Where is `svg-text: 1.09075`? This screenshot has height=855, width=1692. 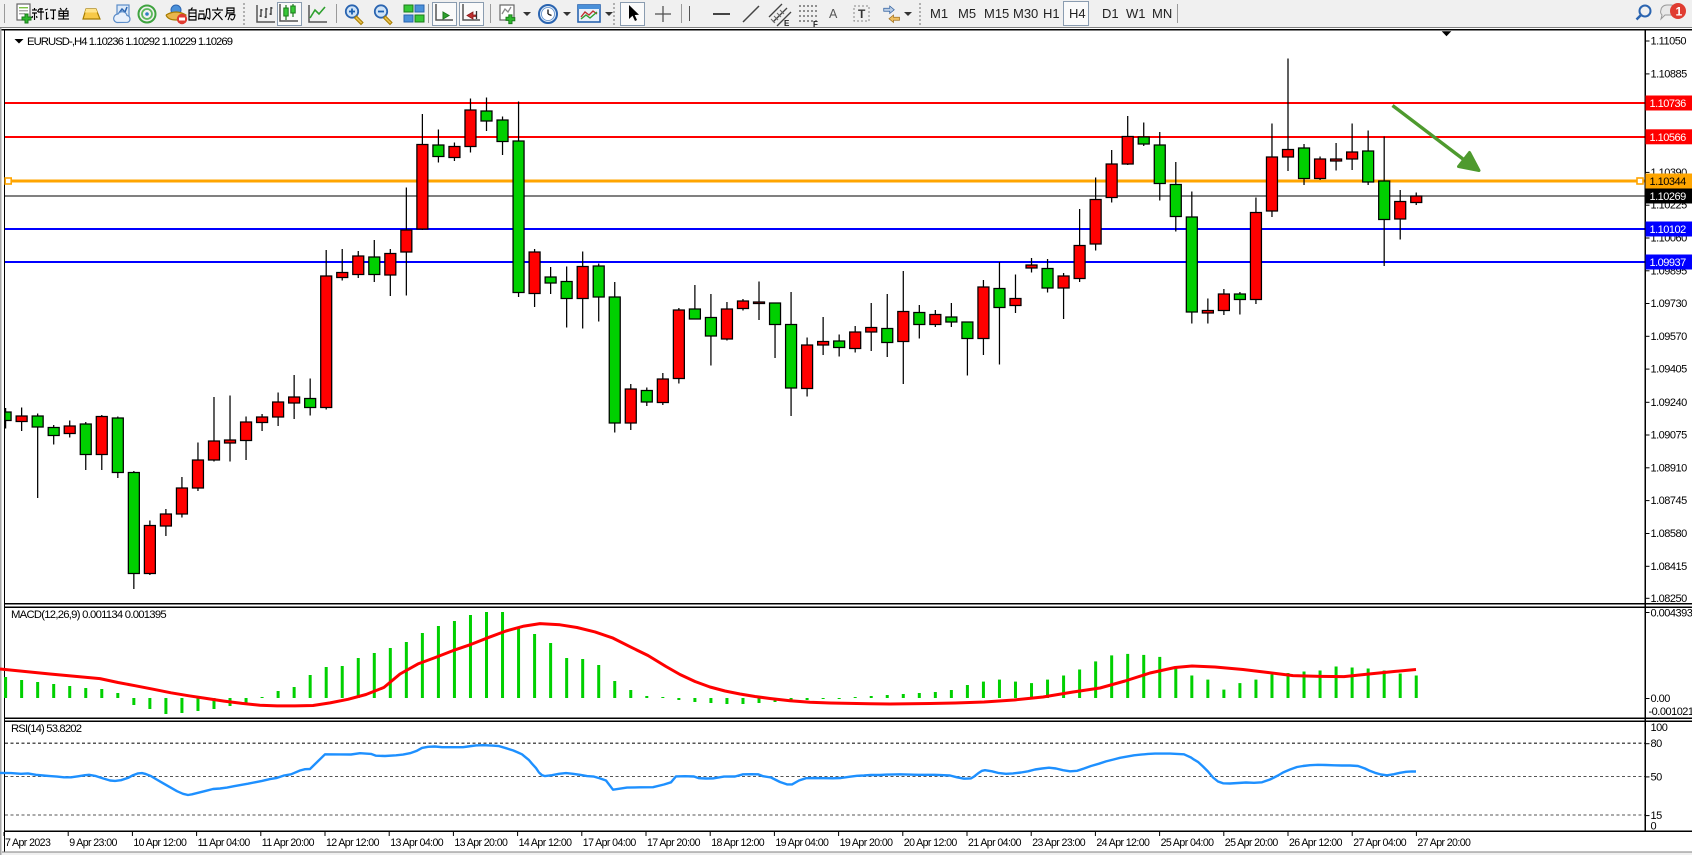
svg-text: 1.09075 is located at coordinates (1669, 436).